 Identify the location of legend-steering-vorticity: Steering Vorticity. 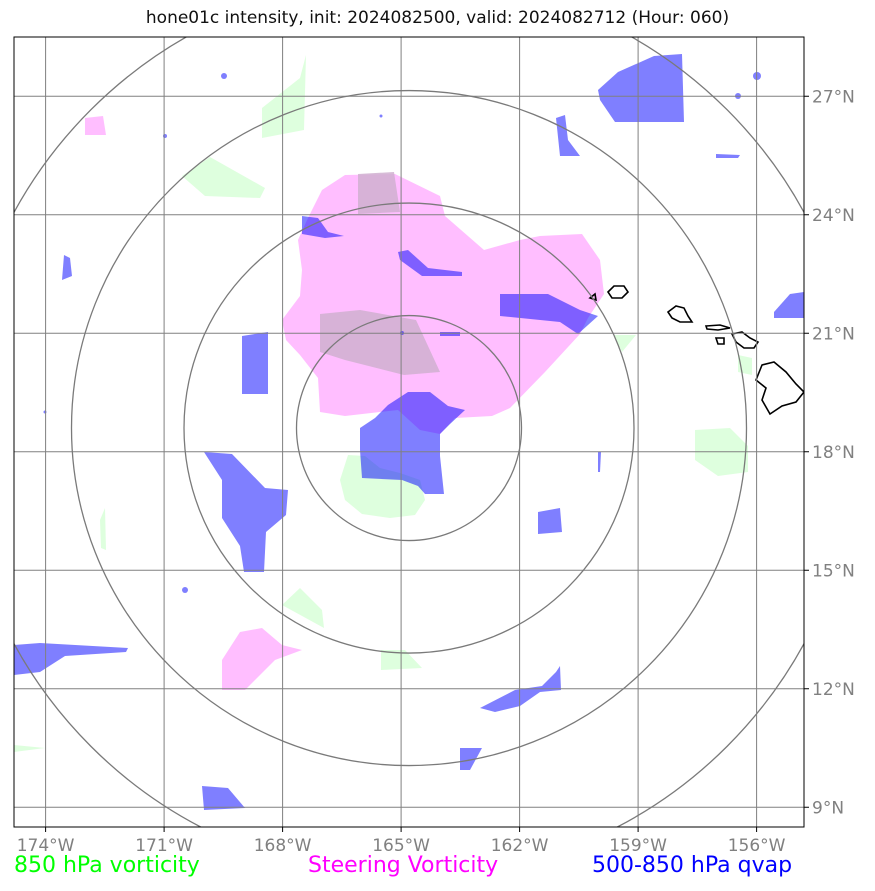
(403, 865).